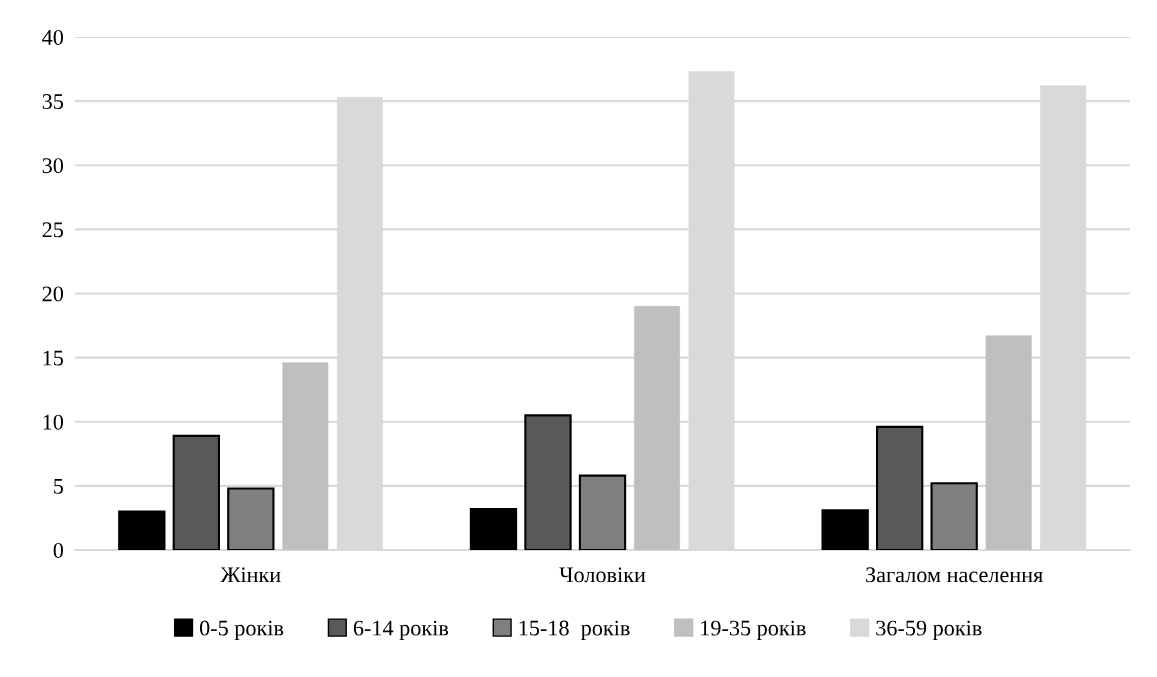  What do you see at coordinates (401, 630) in the screenshot?
I see `legend-label: 6-14 років` at bounding box center [401, 630].